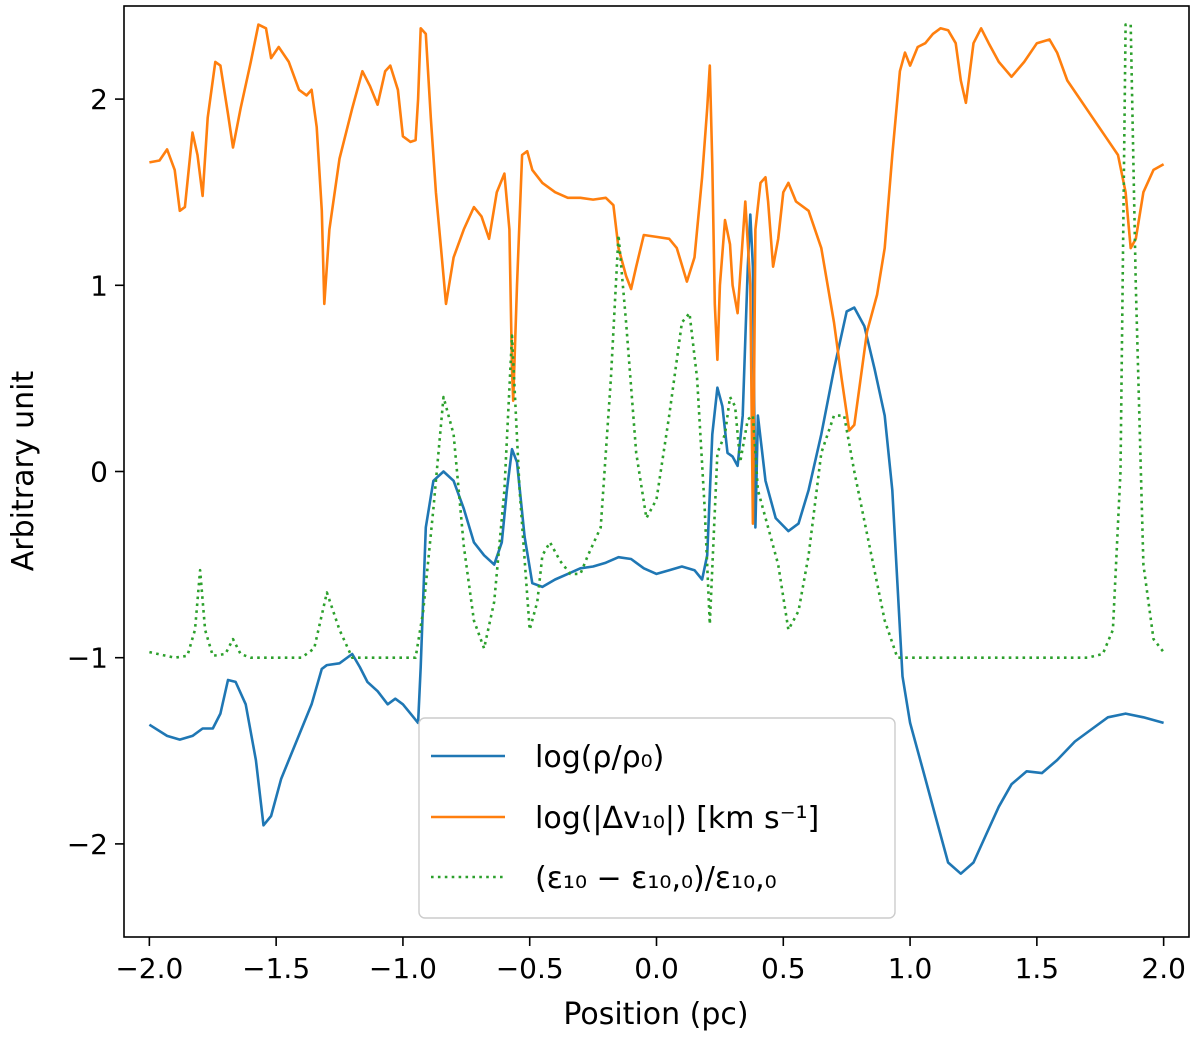  Describe the element at coordinates (655, 1014) in the screenshot. I see `x-axis-label: Position (pc)` at that location.